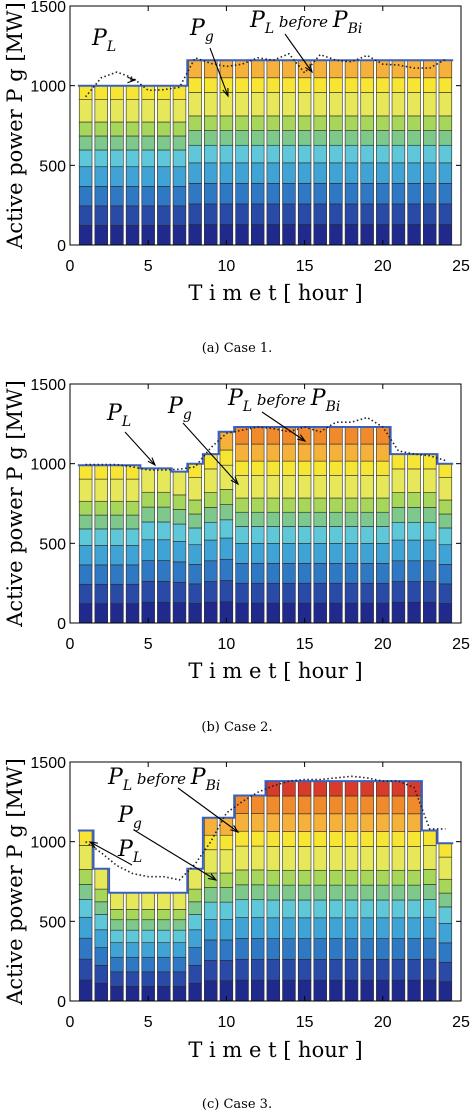 The image size is (474, 1116). I want to click on load-before-series, so click(265, 443).